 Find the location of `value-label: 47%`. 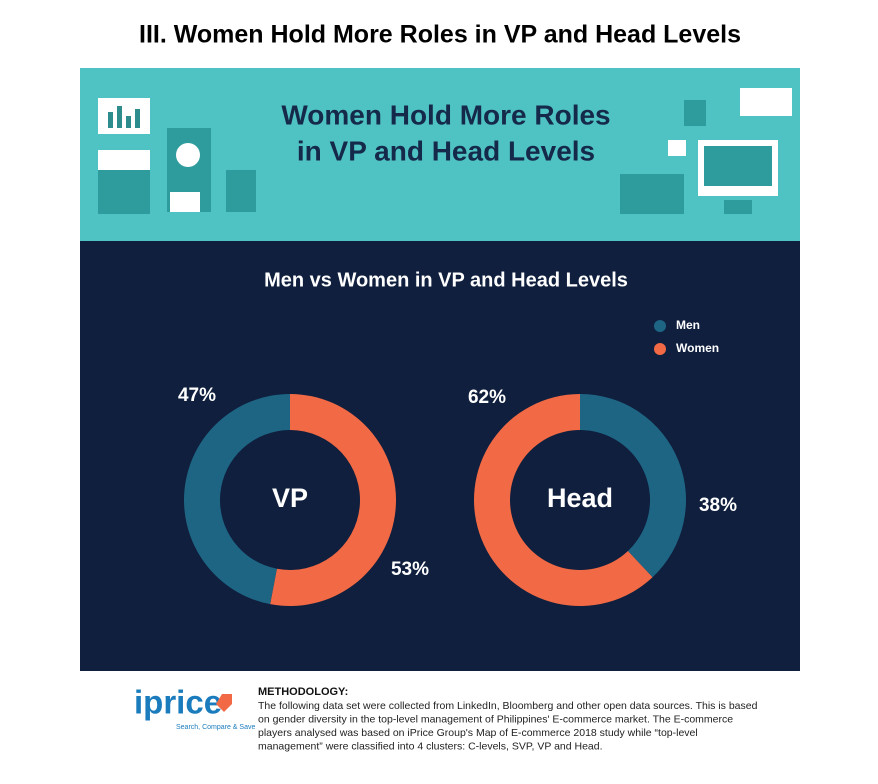

value-label: 47% is located at coordinates (197, 395).